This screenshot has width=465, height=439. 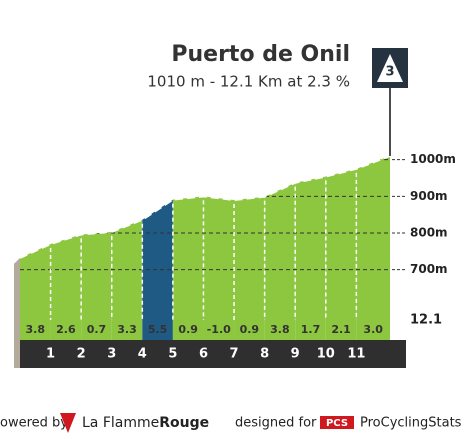 What do you see at coordinates (433, 159) in the screenshot?
I see `y-tick-label: 1000m` at bounding box center [433, 159].